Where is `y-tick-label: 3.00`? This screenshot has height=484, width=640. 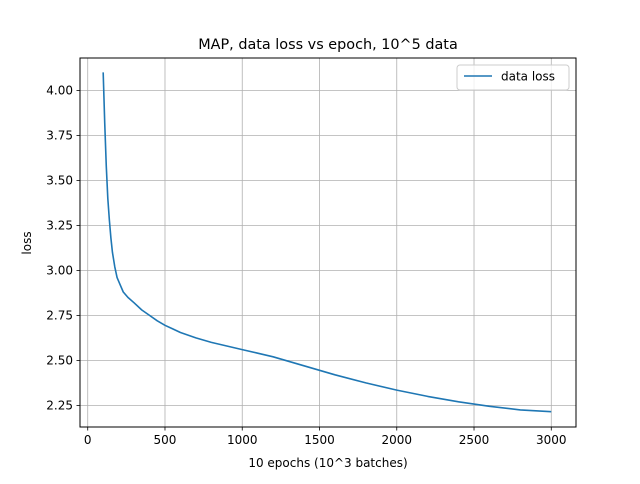 y-tick-label: 3.00 is located at coordinates (59, 271).